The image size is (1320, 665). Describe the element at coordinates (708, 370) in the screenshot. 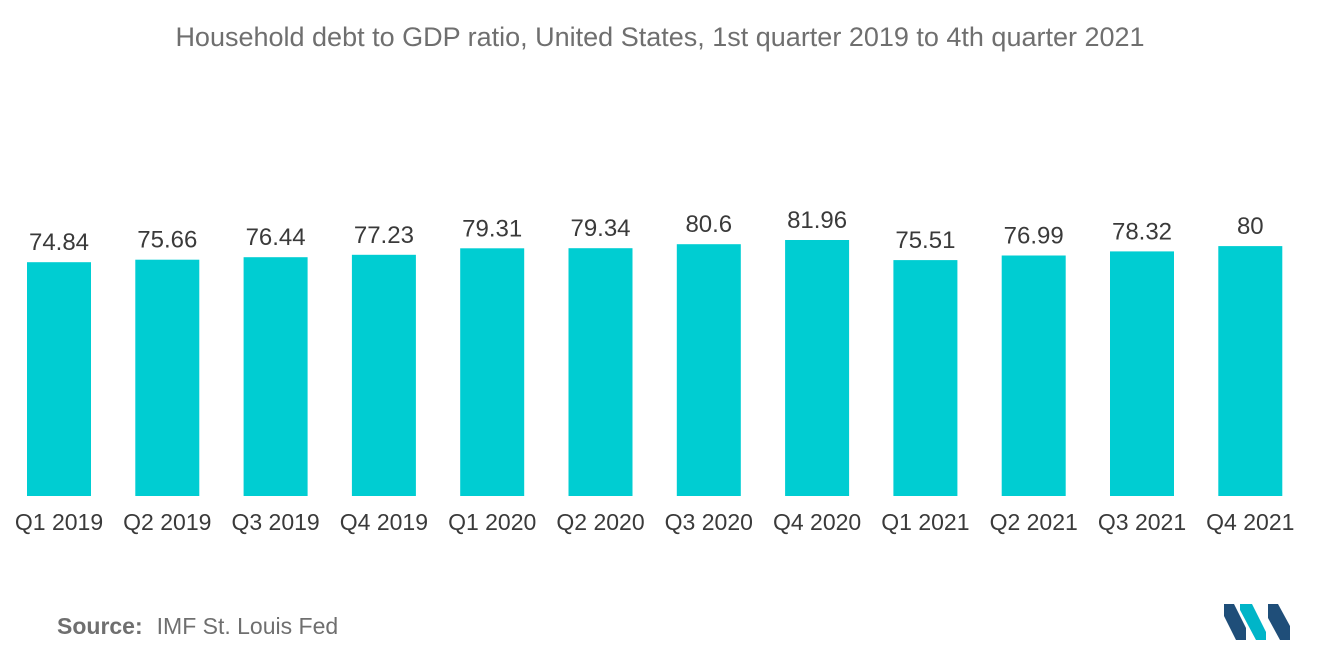

I see `bar-q3-2020` at that location.